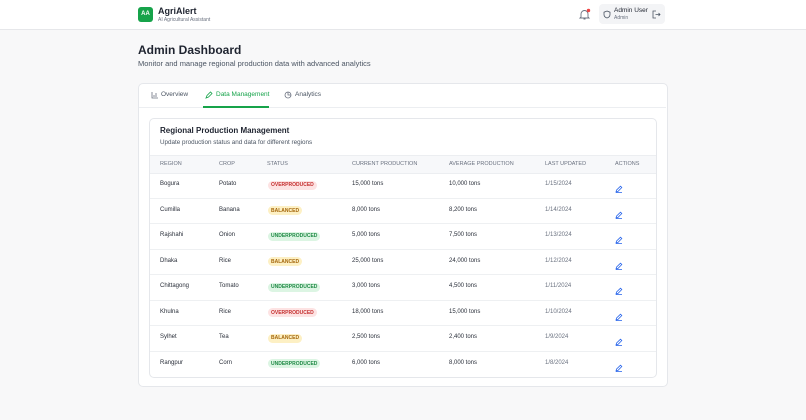 The height and width of the screenshot is (420, 806). Describe the element at coordinates (558, 286) in the screenshot. I see `table-cell: 1/11/2024` at that location.